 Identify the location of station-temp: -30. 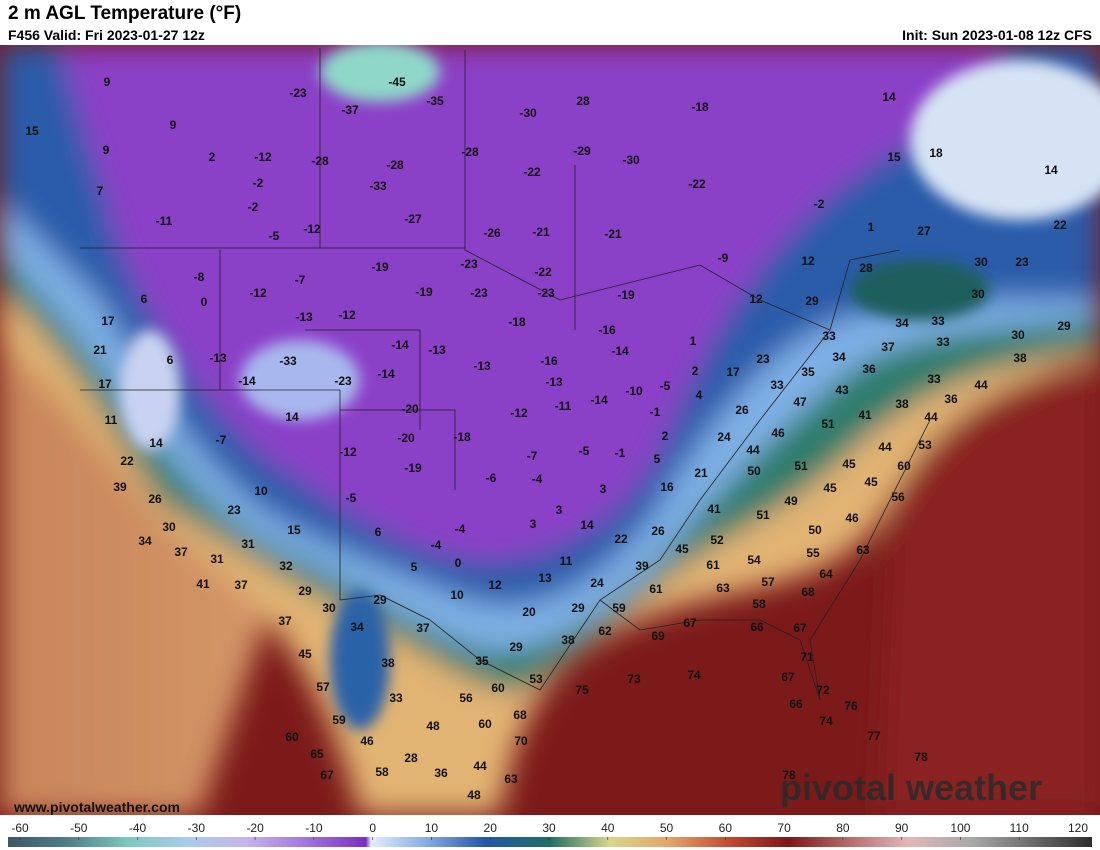
(528, 113).